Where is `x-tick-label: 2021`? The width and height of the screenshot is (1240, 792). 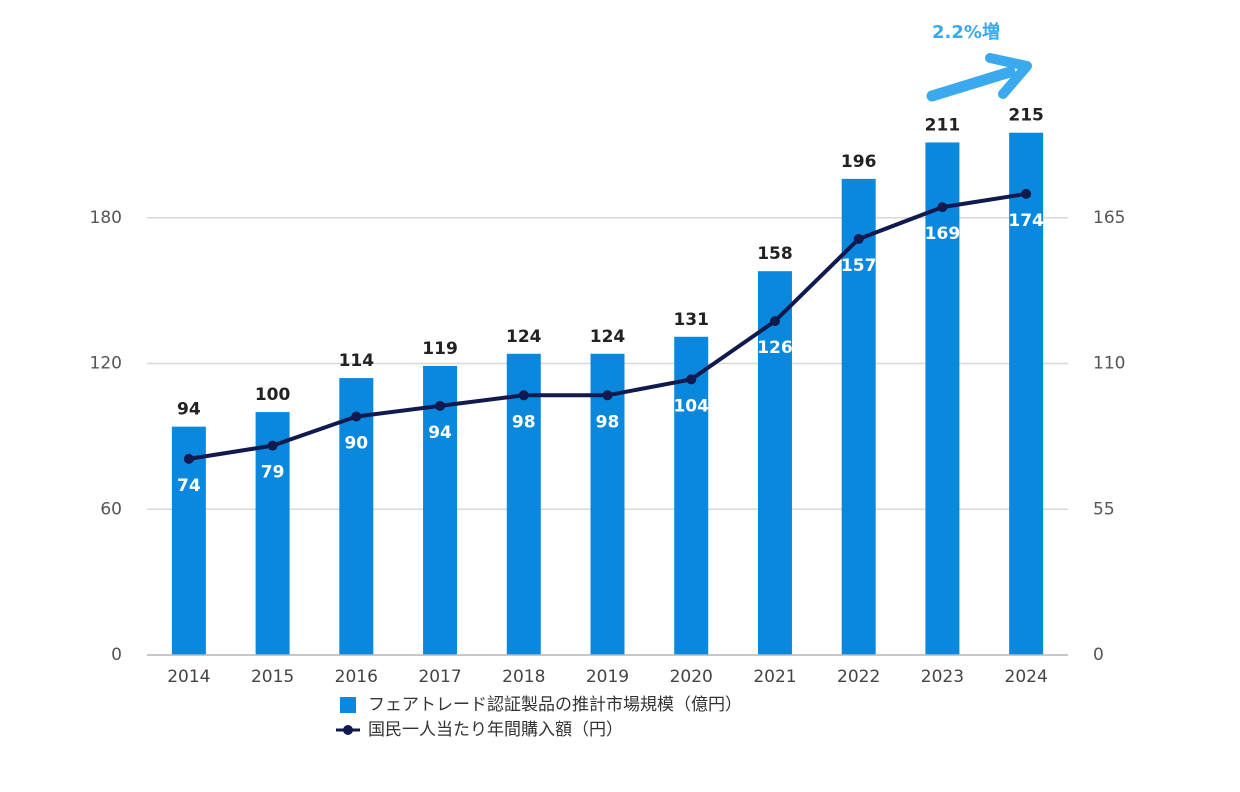
x-tick-label: 2021 is located at coordinates (774, 677).